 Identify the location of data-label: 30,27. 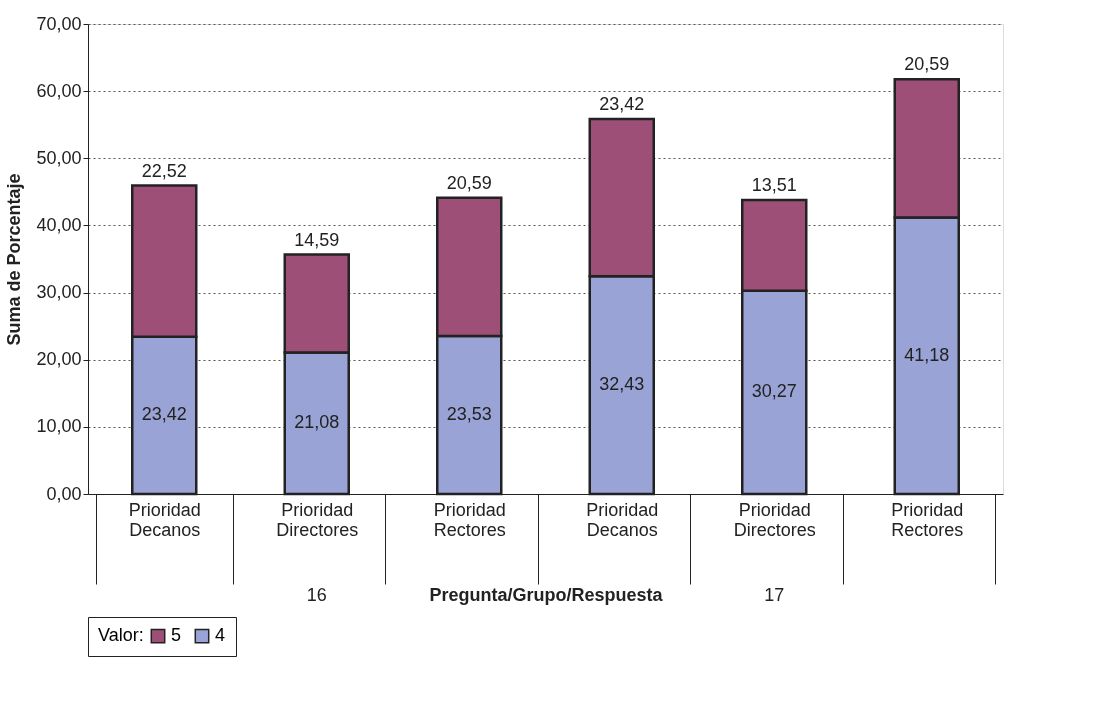
(774, 391).